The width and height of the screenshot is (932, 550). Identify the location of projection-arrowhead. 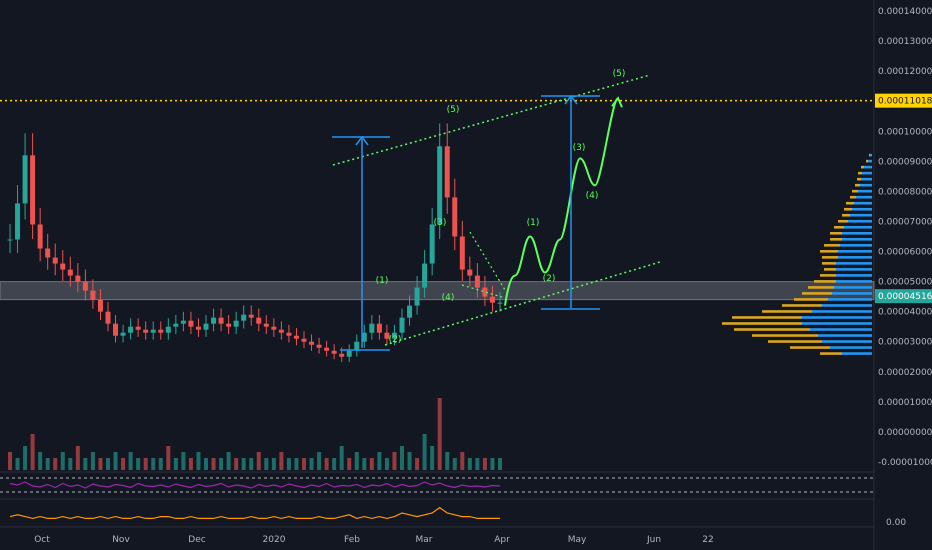
(617, 102).